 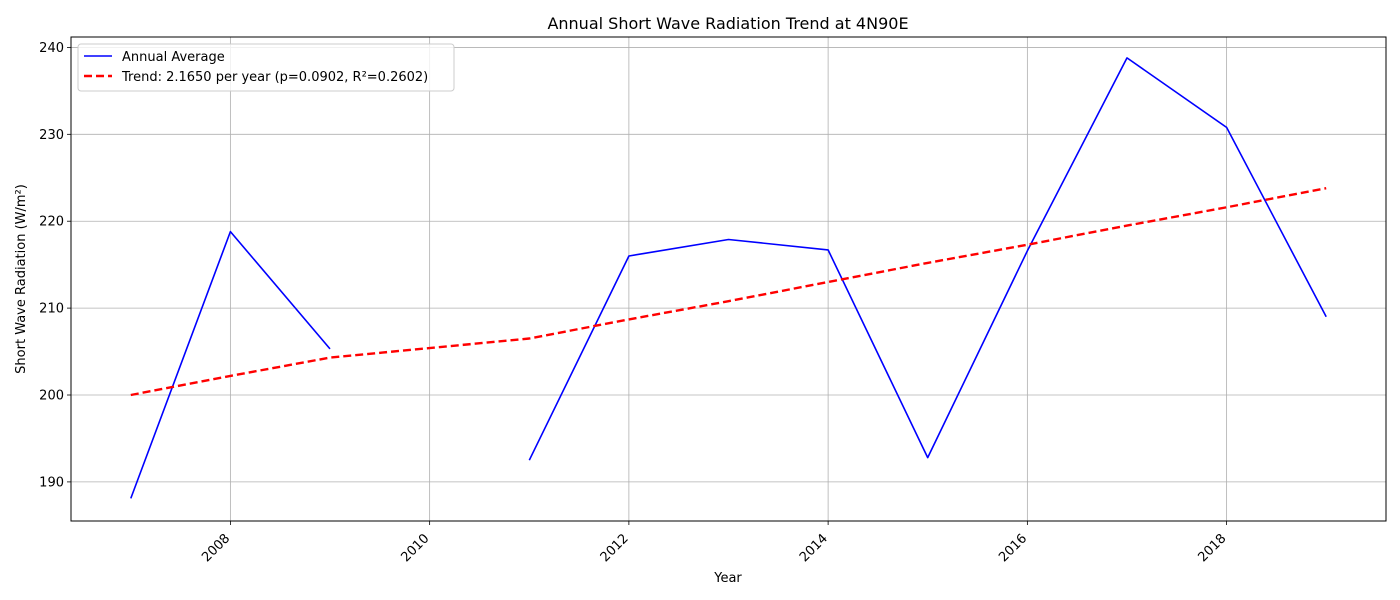 I want to click on x-axis-label: Year, so click(x=727, y=578).